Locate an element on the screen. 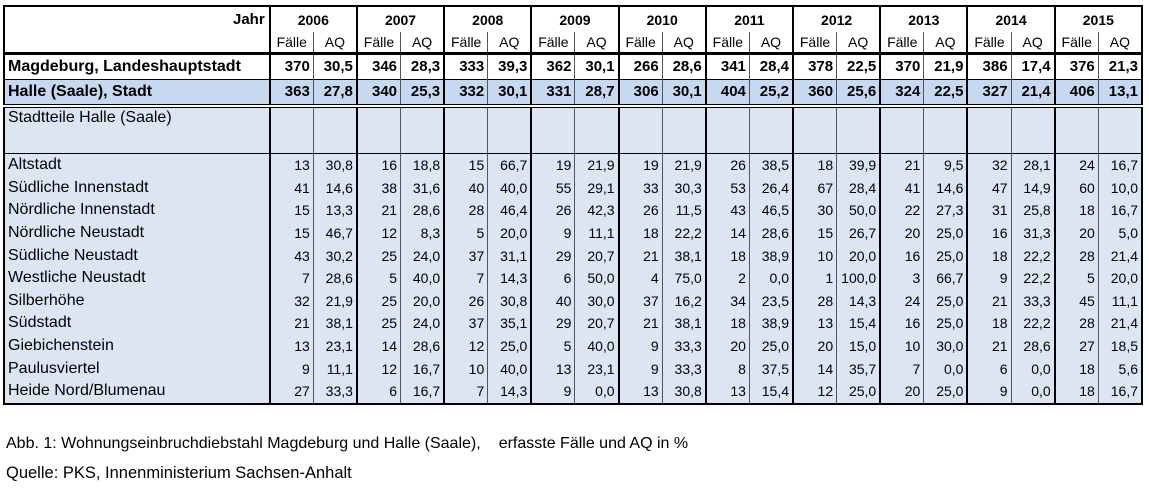  year-header: 2015 is located at coordinates (1097, 19).